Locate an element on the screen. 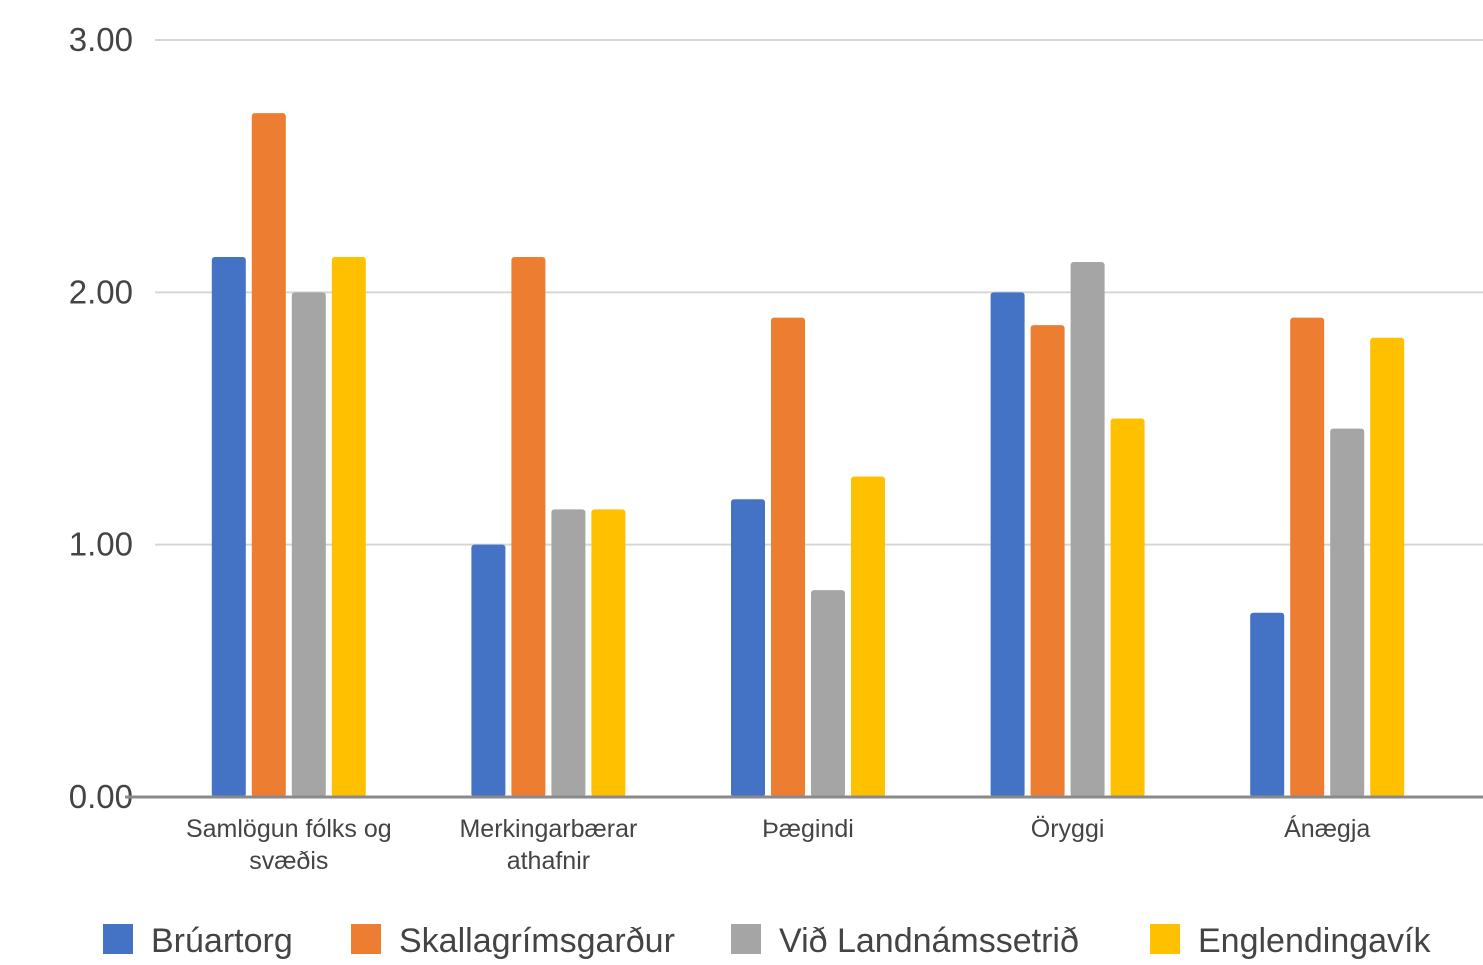  x-tick-label: Þægindi is located at coordinates (808, 829).